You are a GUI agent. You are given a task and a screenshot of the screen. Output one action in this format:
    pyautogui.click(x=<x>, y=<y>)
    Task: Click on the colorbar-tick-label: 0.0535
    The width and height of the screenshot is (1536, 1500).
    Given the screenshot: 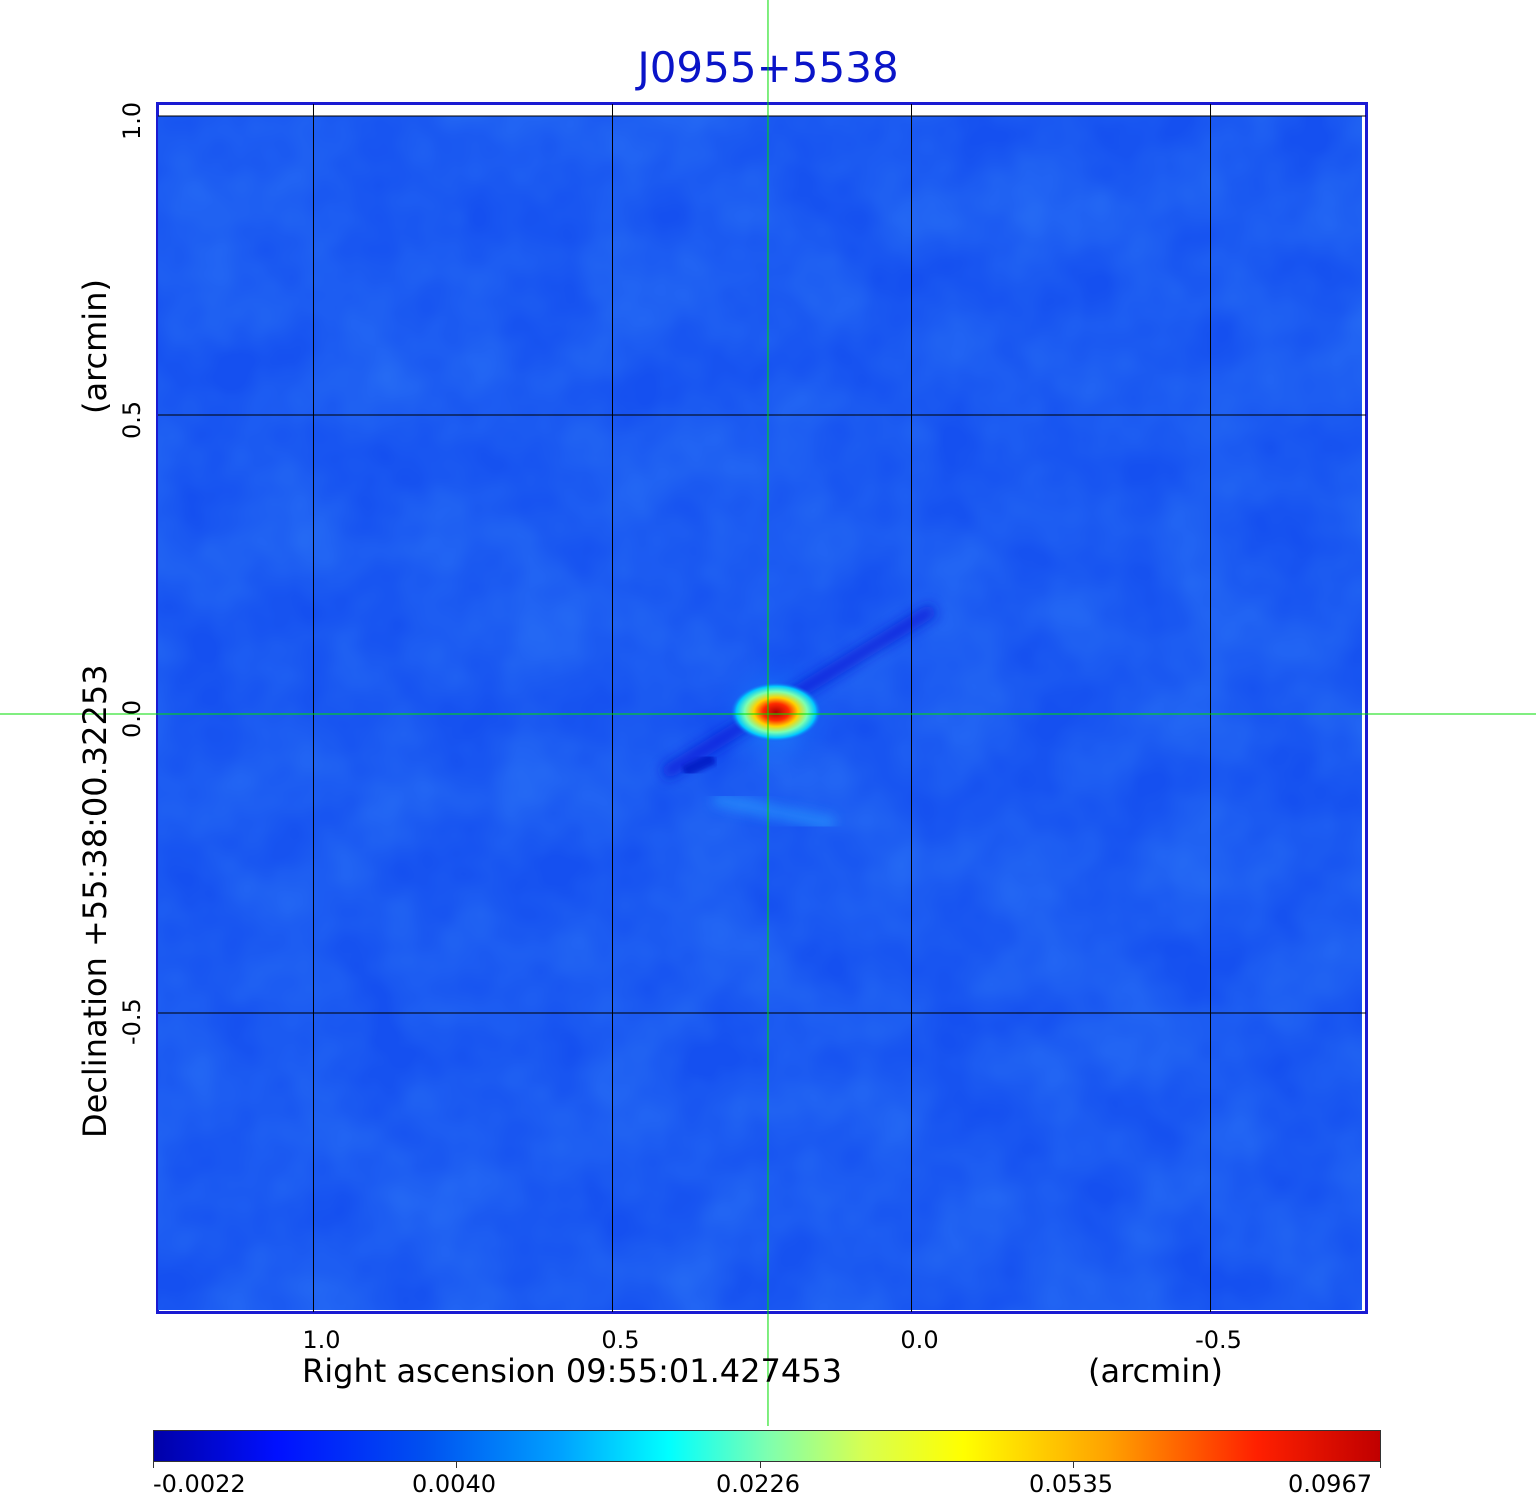 What is the action you would take?
    pyautogui.click(x=1071, y=1484)
    